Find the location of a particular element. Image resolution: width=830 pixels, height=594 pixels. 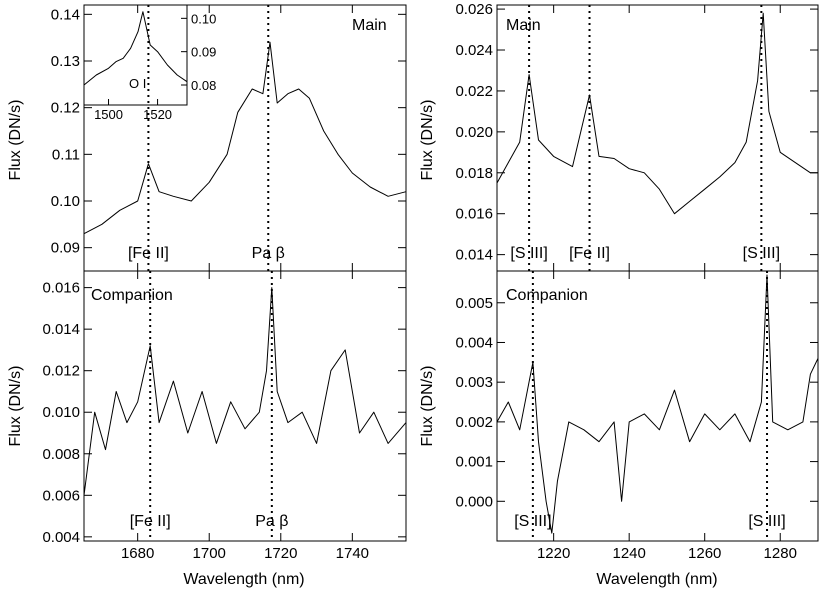

x-tick-label: 1720 is located at coordinates (280, 553).